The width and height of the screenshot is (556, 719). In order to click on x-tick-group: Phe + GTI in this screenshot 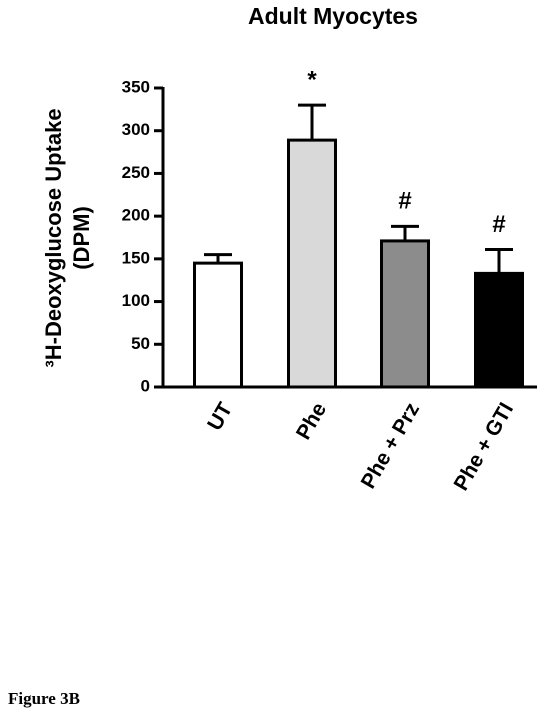, I will do `click(483, 447)`.